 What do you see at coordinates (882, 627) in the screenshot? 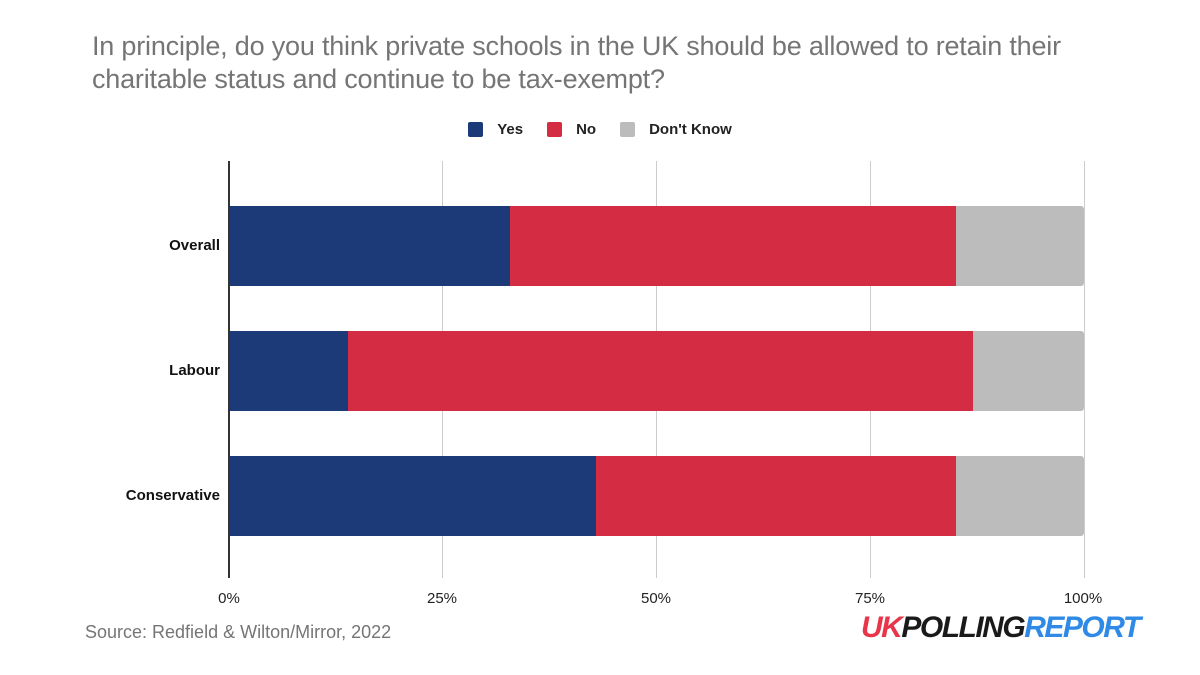
I see `logo-part-uk: UK` at bounding box center [882, 627].